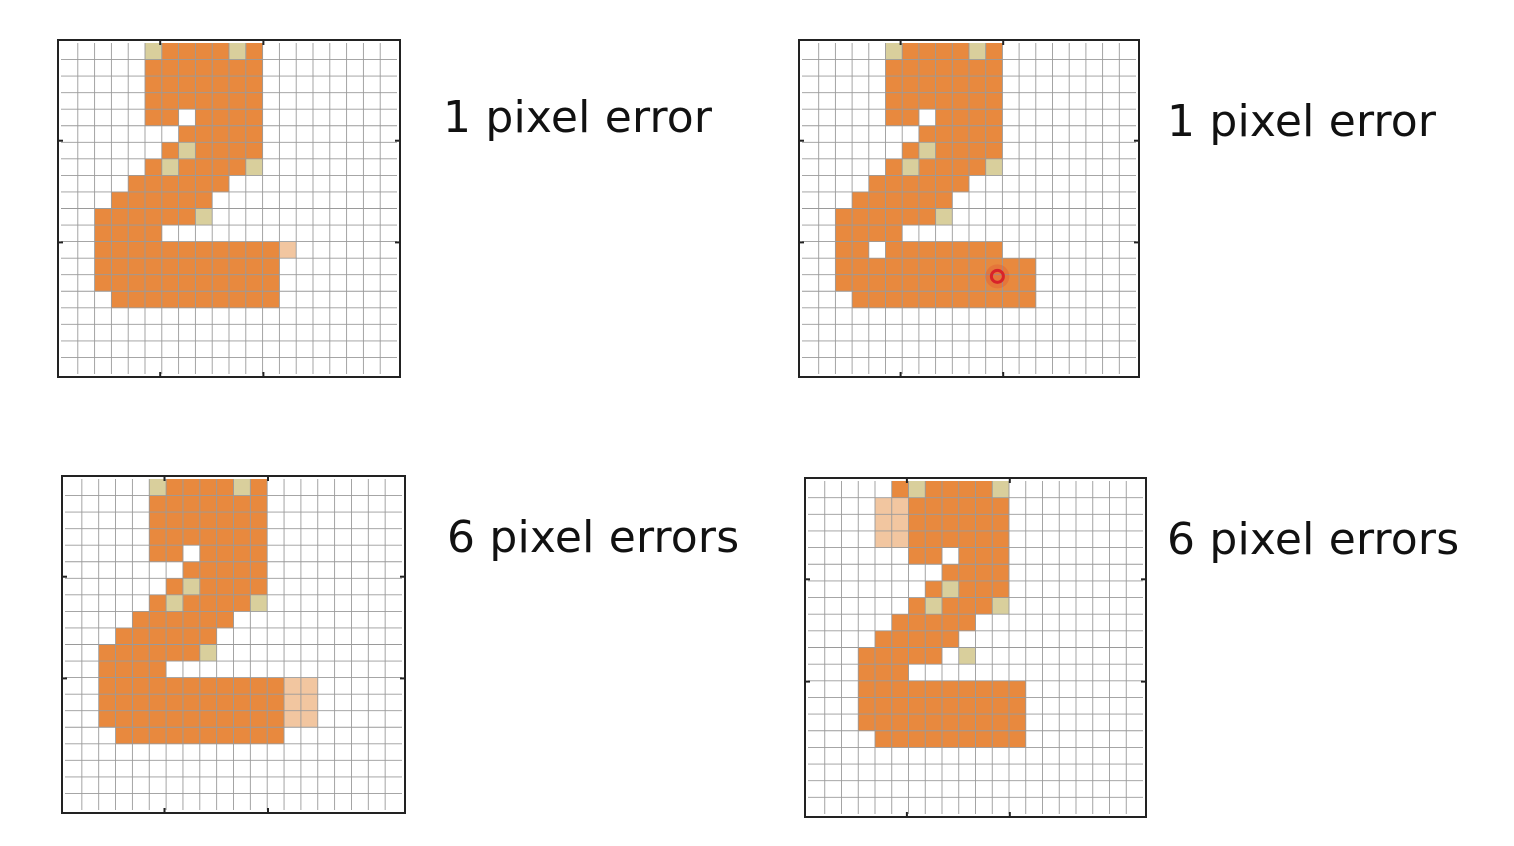 The width and height of the screenshot is (1514, 846). I want to click on cursor-ring-icon, so click(997, 276).